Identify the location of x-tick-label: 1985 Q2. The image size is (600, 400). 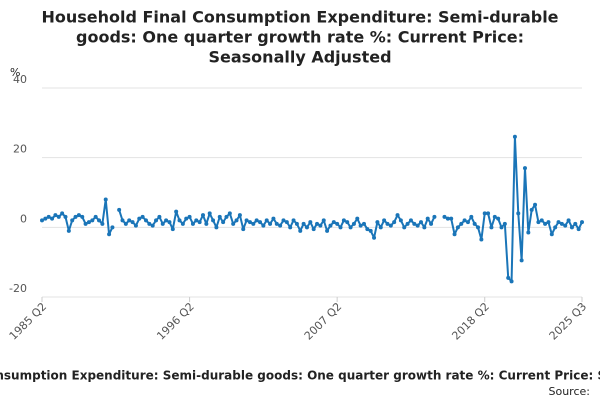
(28, 321).